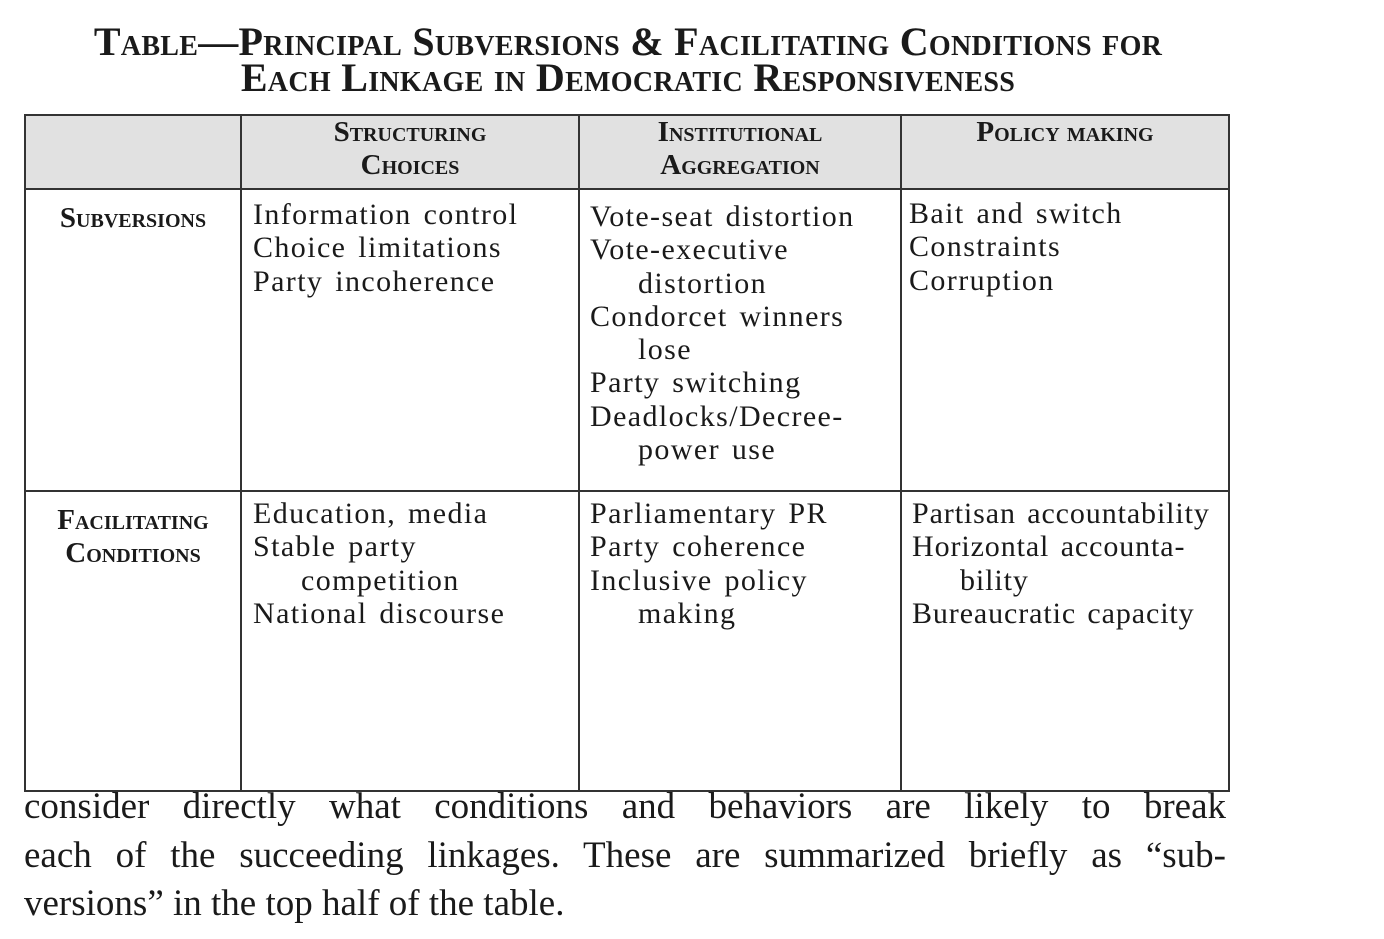  Describe the element at coordinates (1065, 152) in the screenshot. I see `column-header-policy-making: Policy making` at that location.